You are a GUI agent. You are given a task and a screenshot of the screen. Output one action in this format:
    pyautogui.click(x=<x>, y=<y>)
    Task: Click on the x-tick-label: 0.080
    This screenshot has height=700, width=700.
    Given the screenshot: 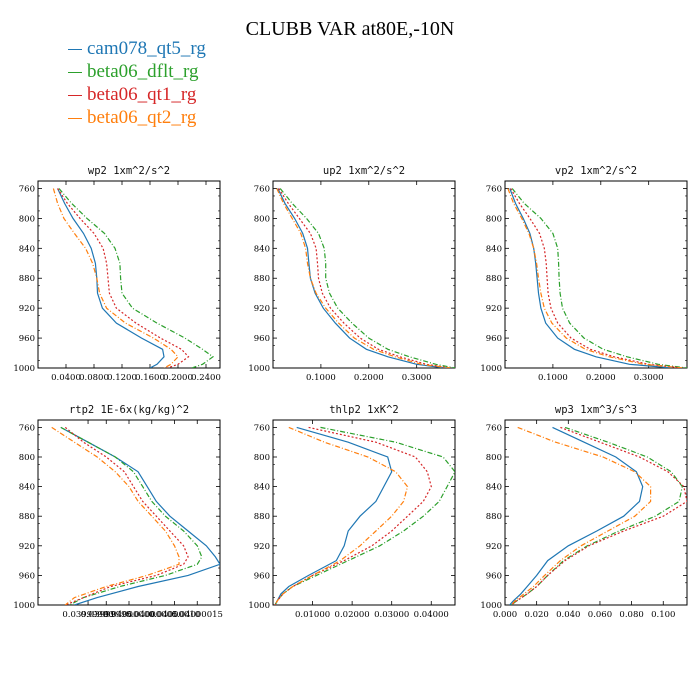 What is the action you would take?
    pyautogui.click(x=631, y=615)
    